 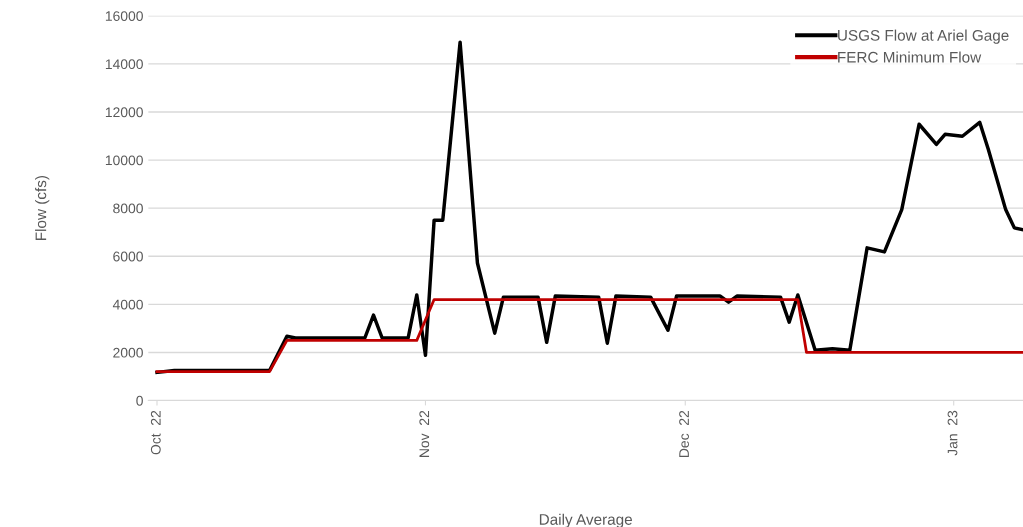 What do you see at coordinates (424, 433) in the screenshot?
I see `x-tick-label: Nov 22` at bounding box center [424, 433].